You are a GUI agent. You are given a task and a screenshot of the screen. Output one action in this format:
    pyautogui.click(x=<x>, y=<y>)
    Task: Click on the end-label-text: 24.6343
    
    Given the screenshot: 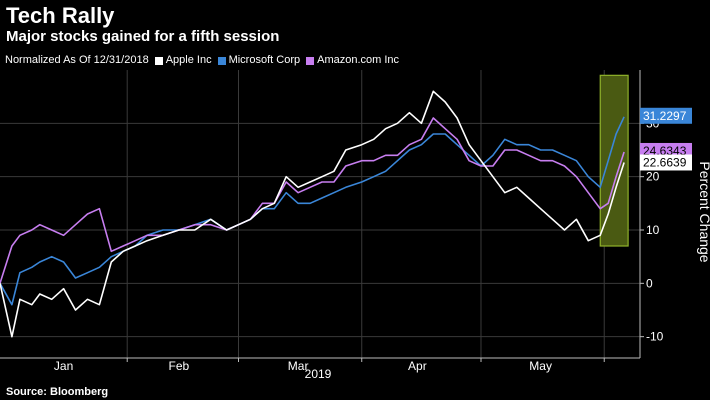 What is the action you would take?
    pyautogui.click(x=665, y=151)
    